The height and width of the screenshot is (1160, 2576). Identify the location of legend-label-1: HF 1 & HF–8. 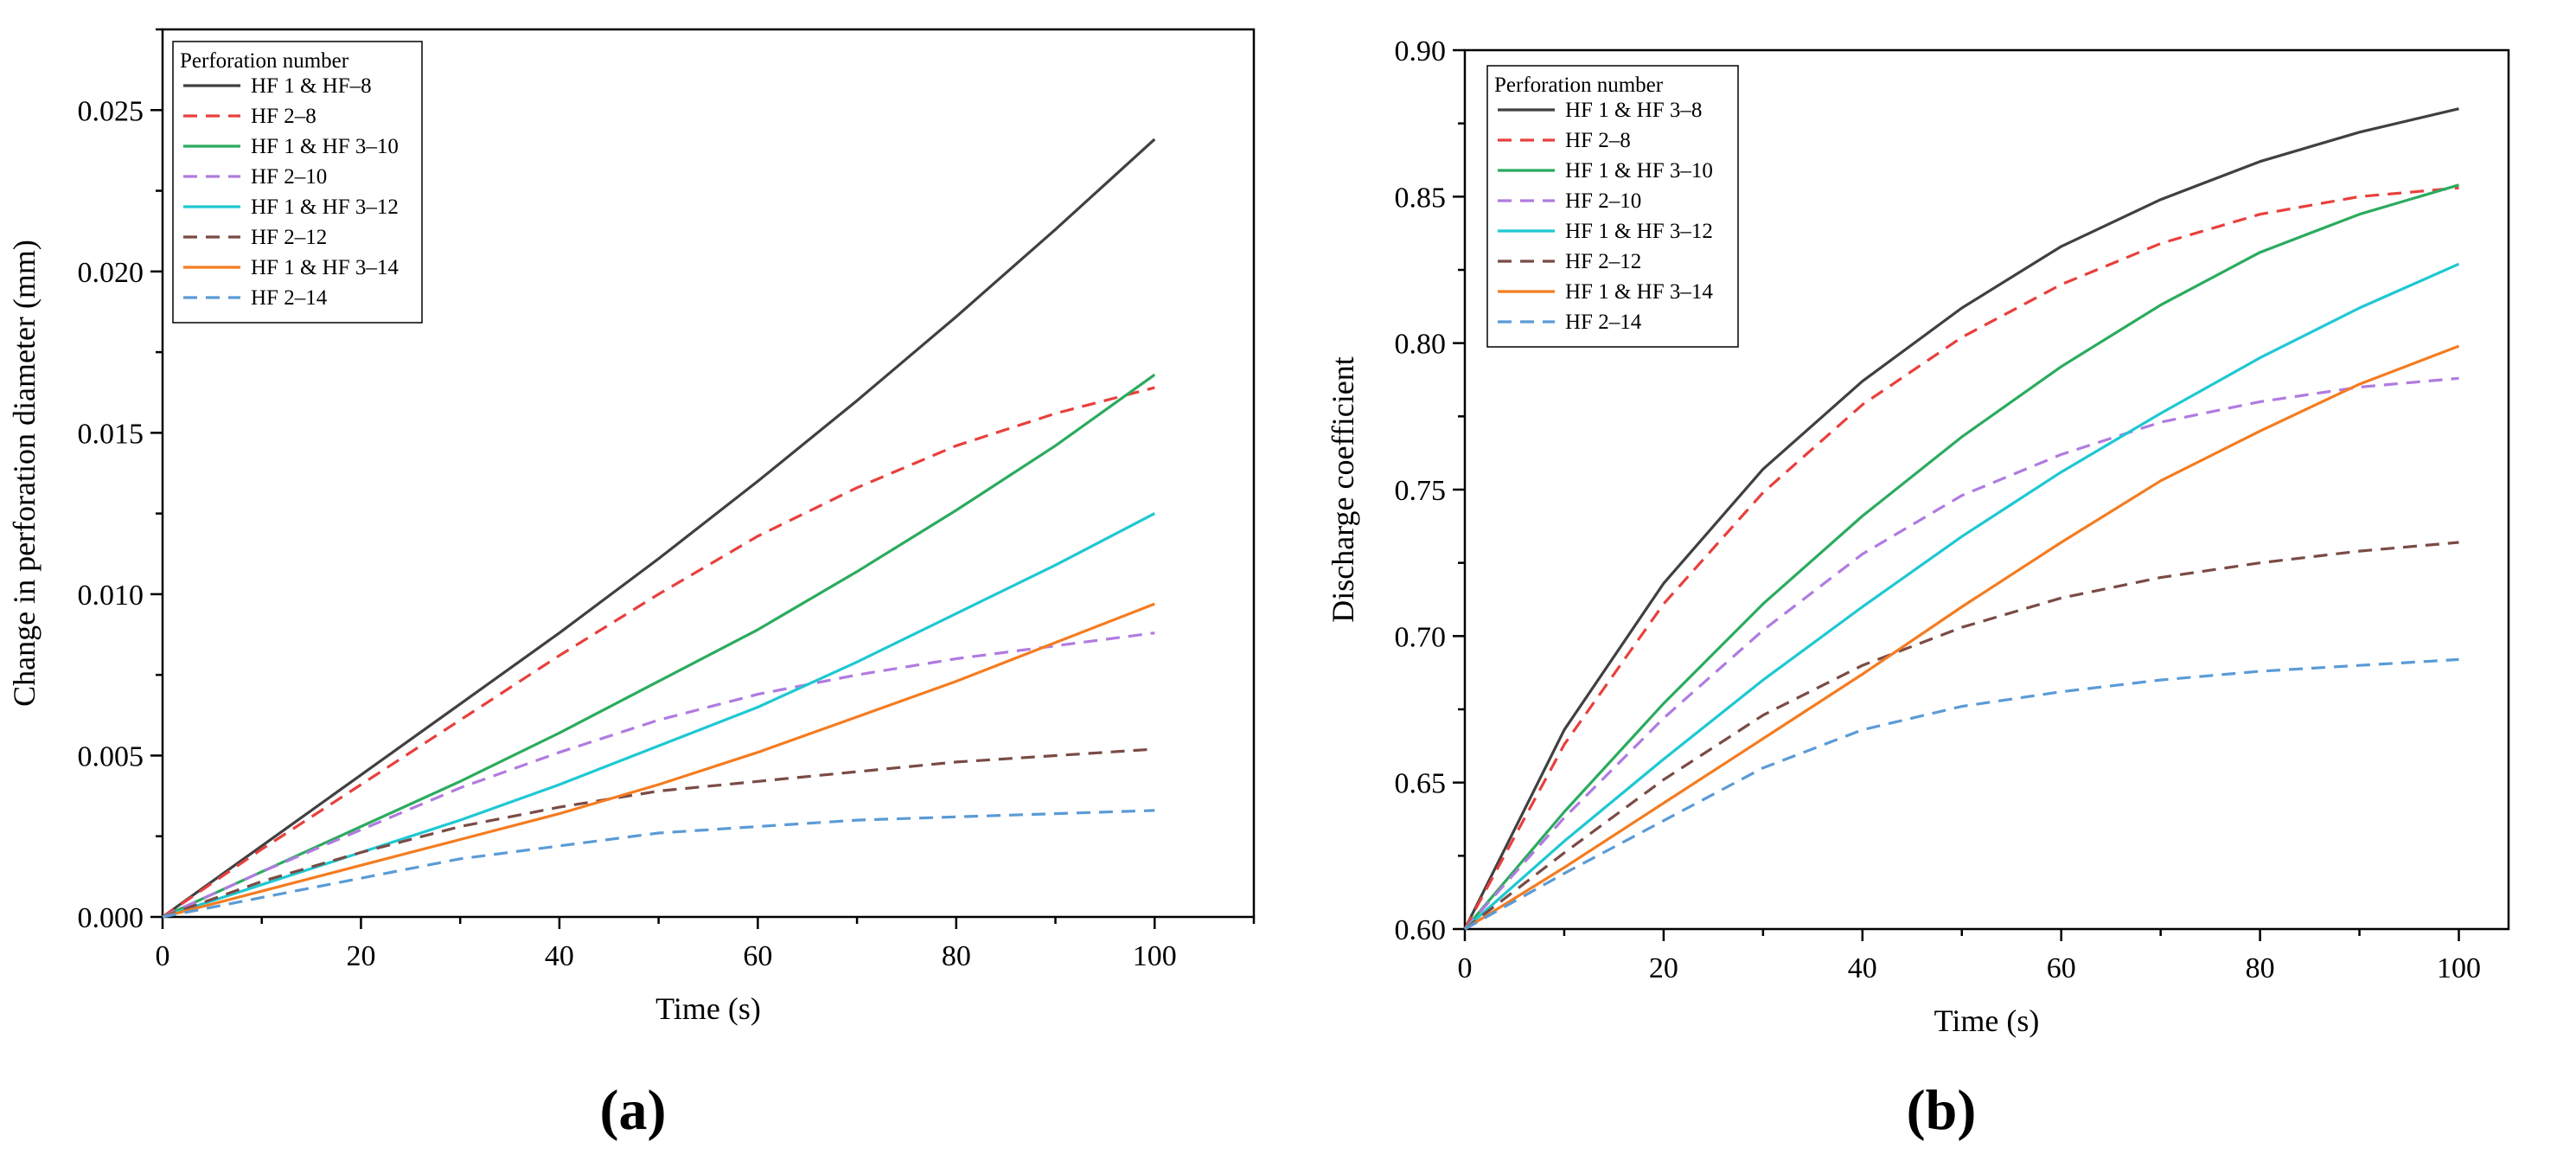
(311, 86).